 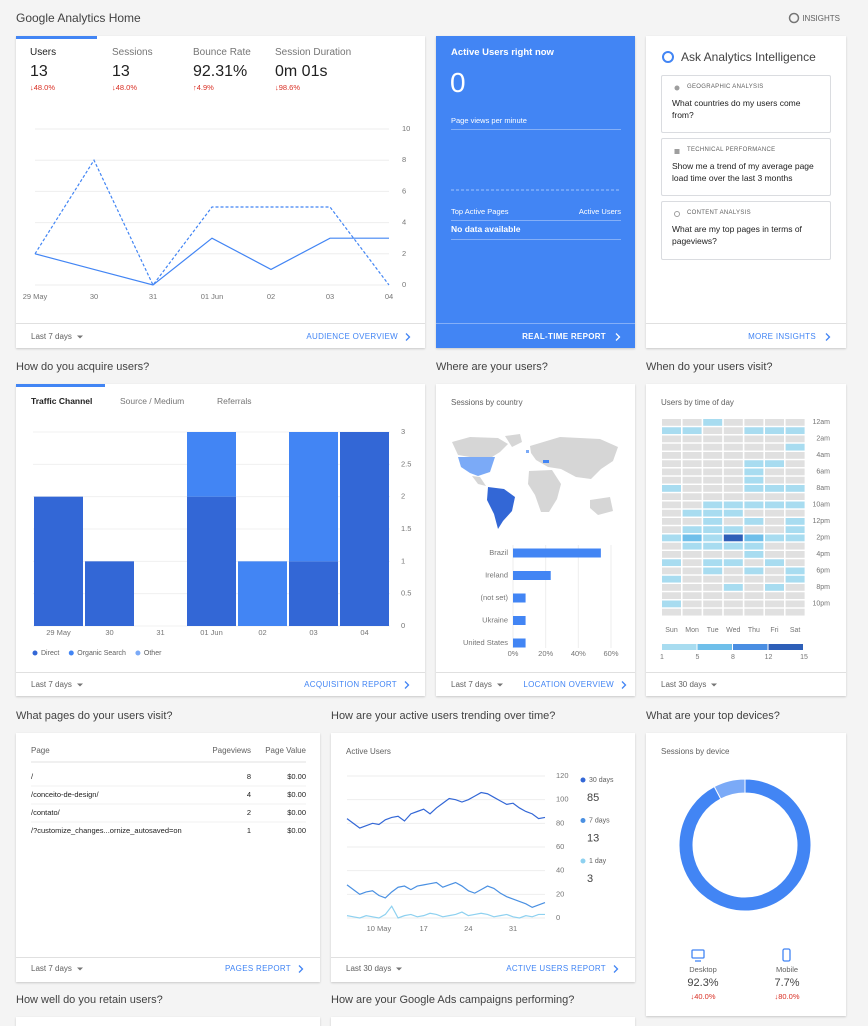 What do you see at coordinates (483, 1021) in the screenshot?
I see `ads-card` at bounding box center [483, 1021].